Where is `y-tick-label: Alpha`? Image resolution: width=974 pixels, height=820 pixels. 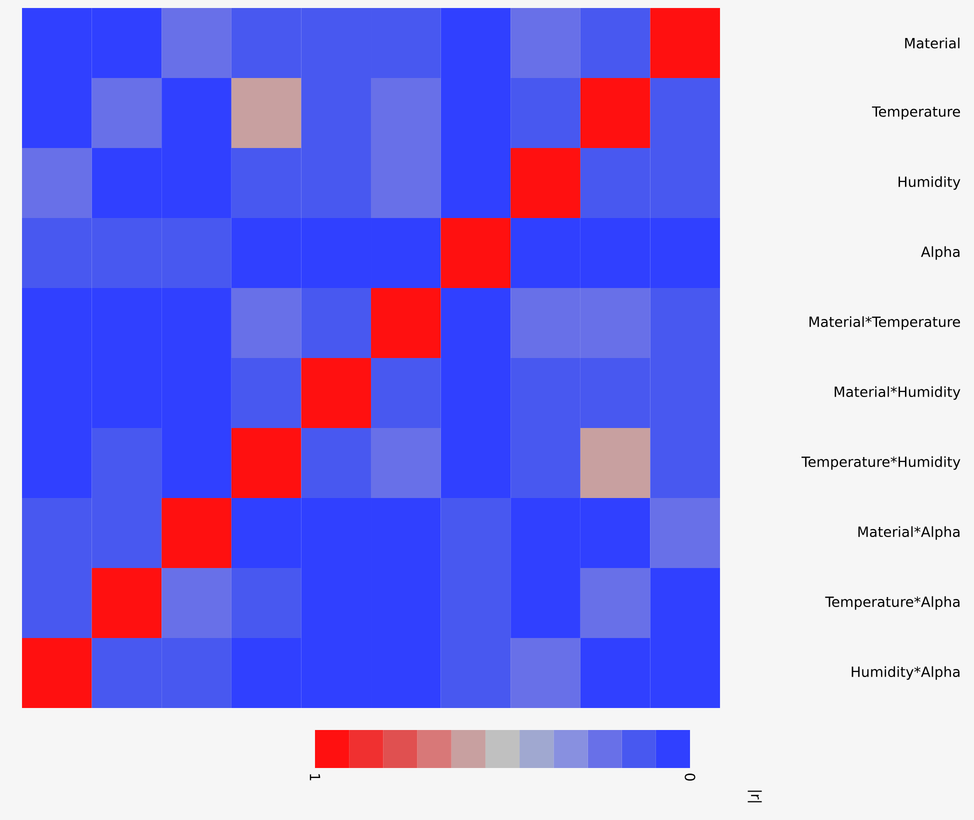
y-tick-label: Alpha is located at coordinates (940, 253).